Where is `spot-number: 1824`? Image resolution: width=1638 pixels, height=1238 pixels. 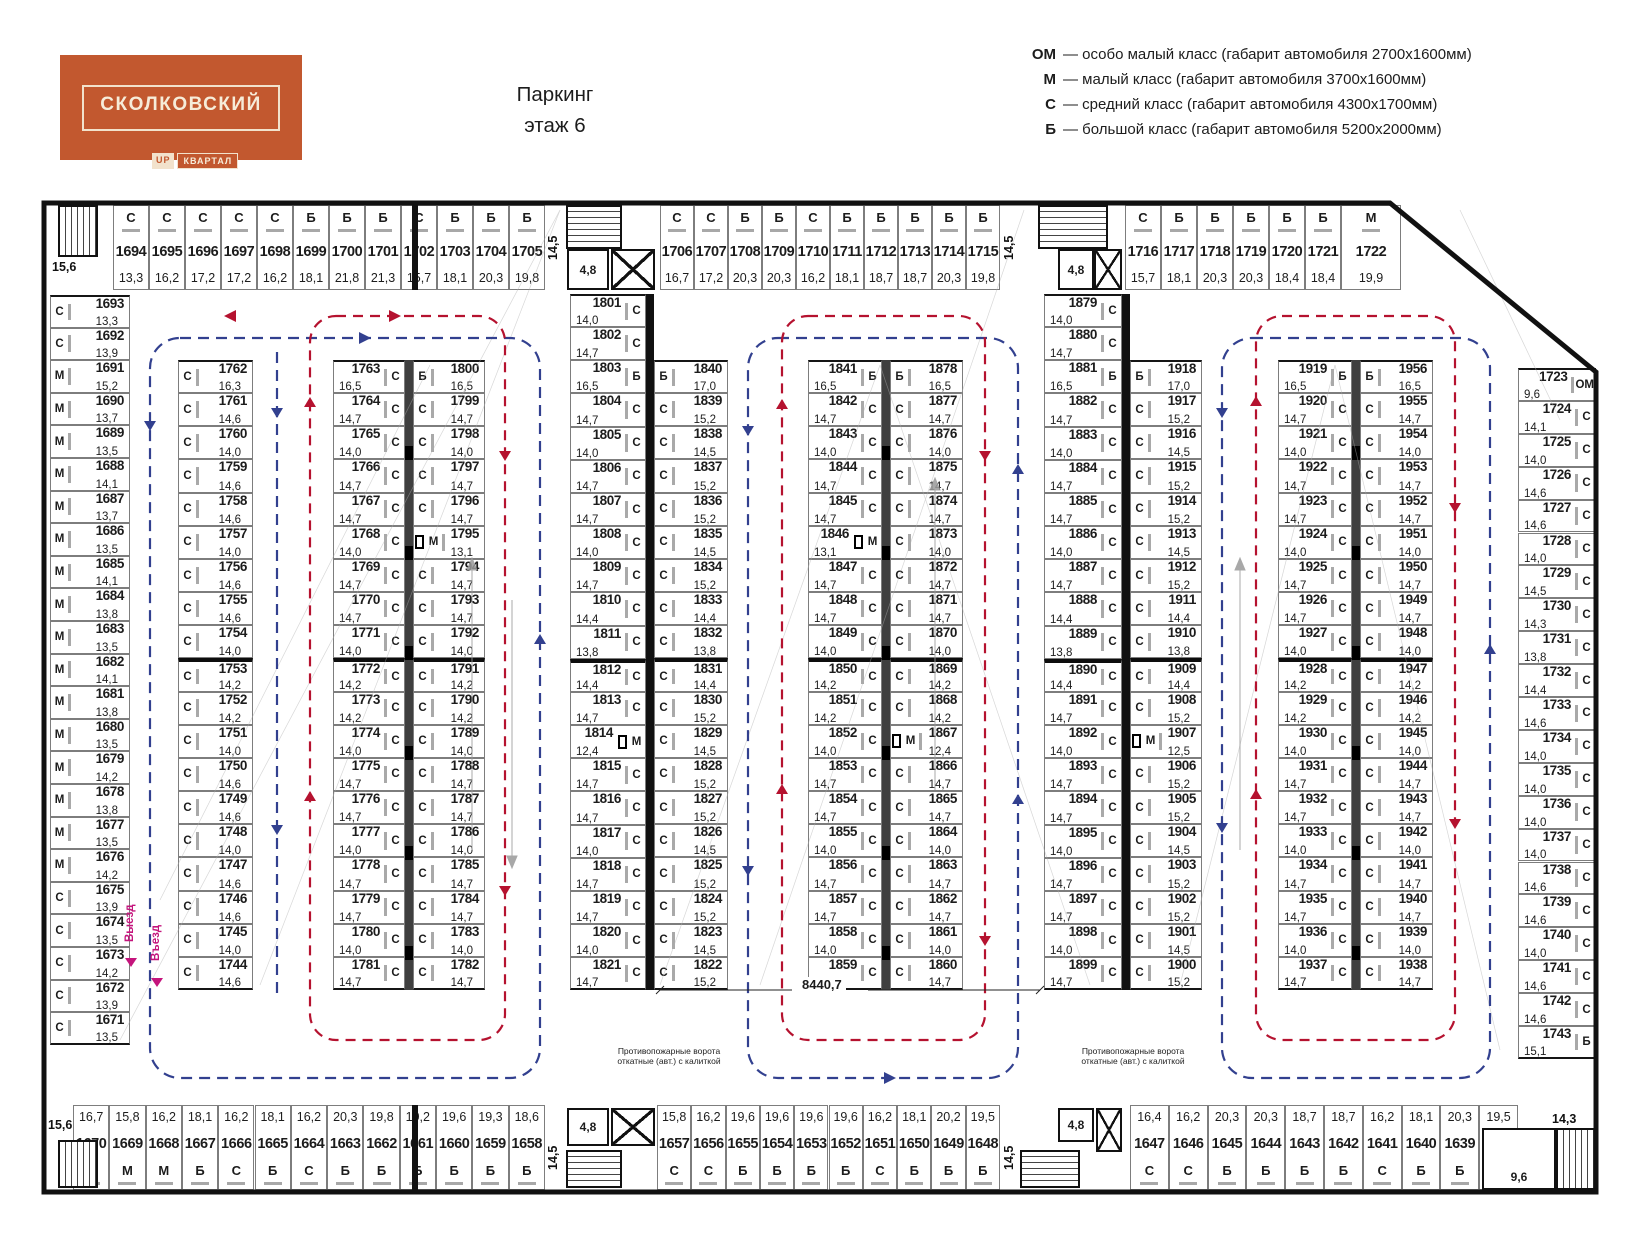 spot-number: 1824 is located at coordinates (708, 898).